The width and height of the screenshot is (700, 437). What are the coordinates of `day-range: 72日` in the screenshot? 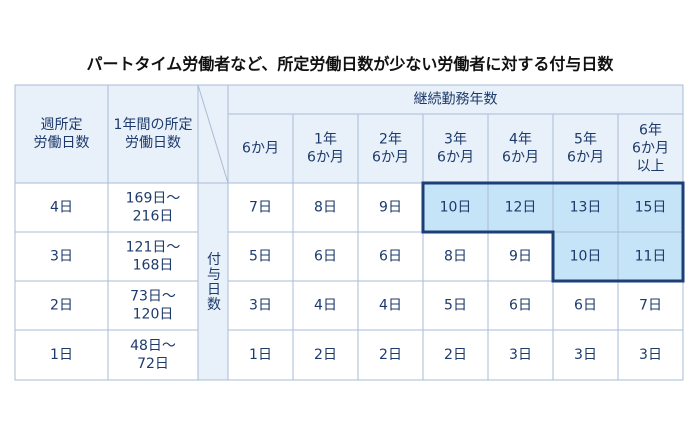 It's located at (153, 364).